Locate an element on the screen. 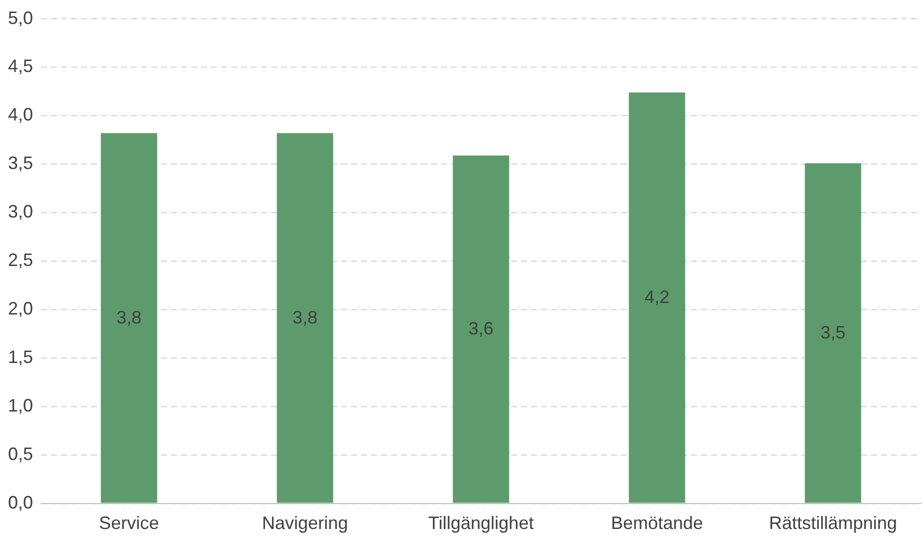 The image size is (923, 553). data-label: 3,5 is located at coordinates (833, 332).